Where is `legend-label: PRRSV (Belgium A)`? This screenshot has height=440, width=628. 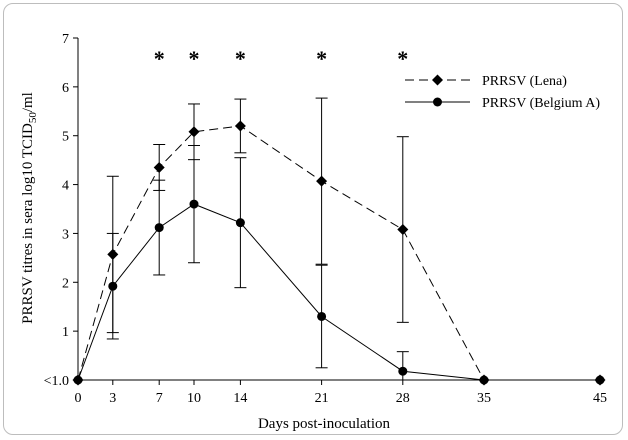 legend-label: PRRSV (Belgium A) is located at coordinates (541, 103).